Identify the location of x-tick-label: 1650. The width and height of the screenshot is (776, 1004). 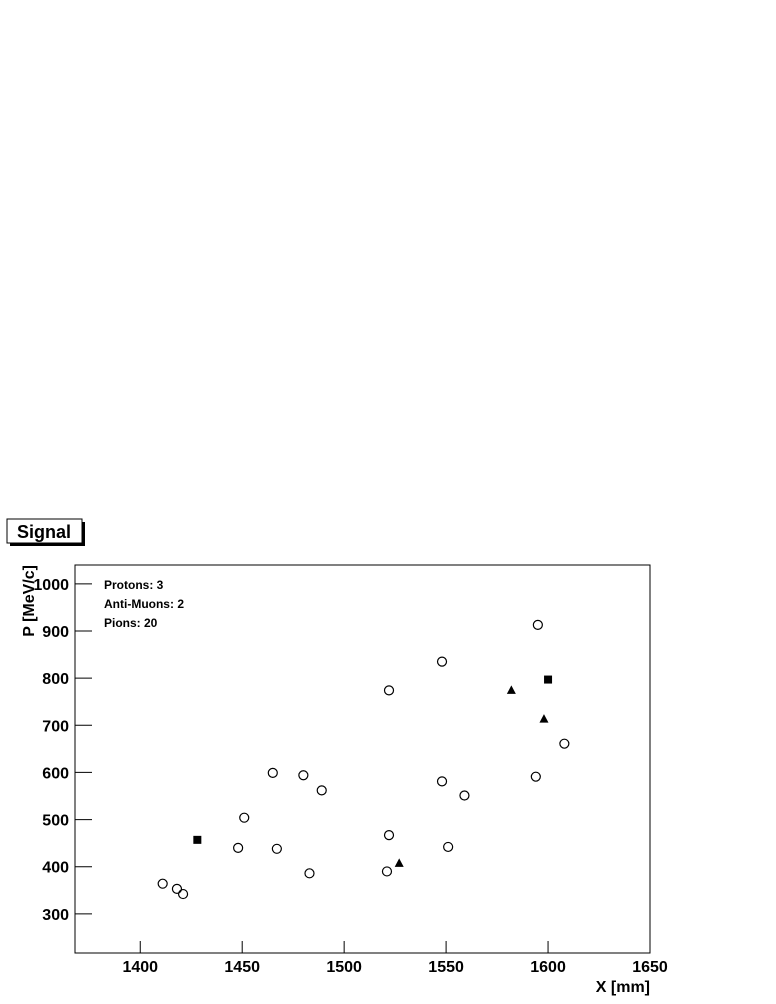
(650, 967).